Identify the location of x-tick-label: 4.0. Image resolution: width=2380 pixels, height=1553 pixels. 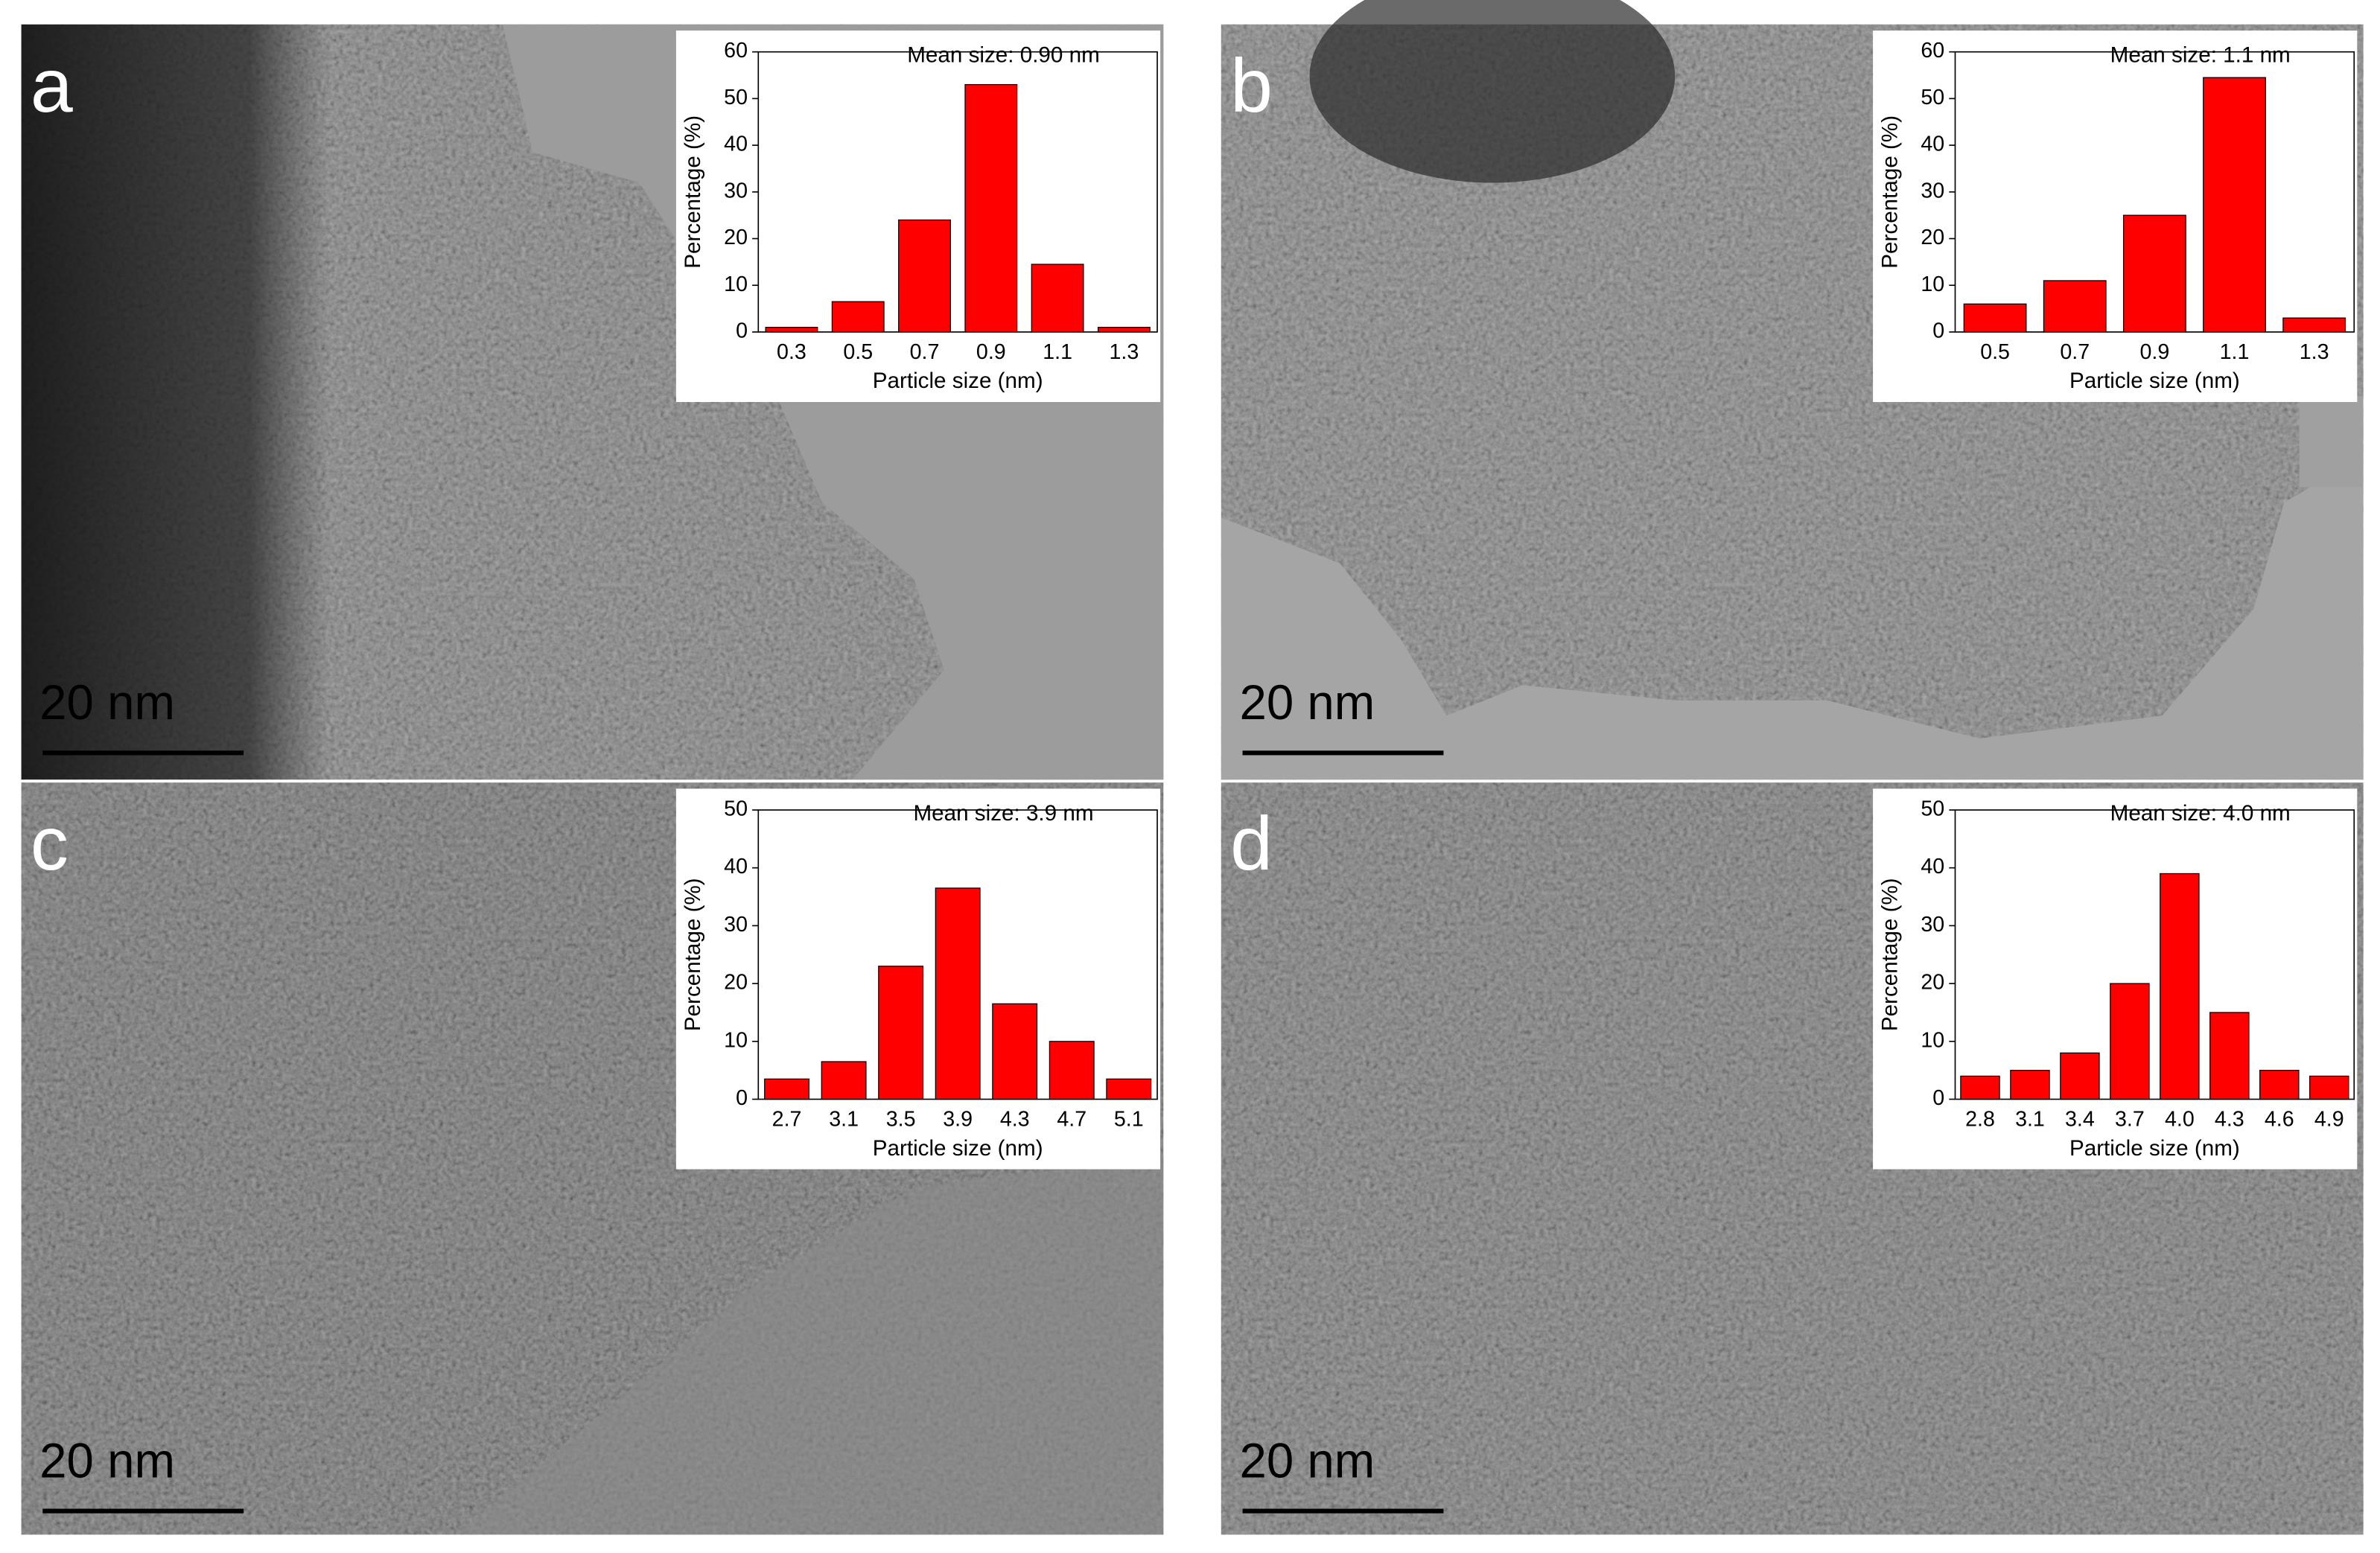
(2180, 1120).